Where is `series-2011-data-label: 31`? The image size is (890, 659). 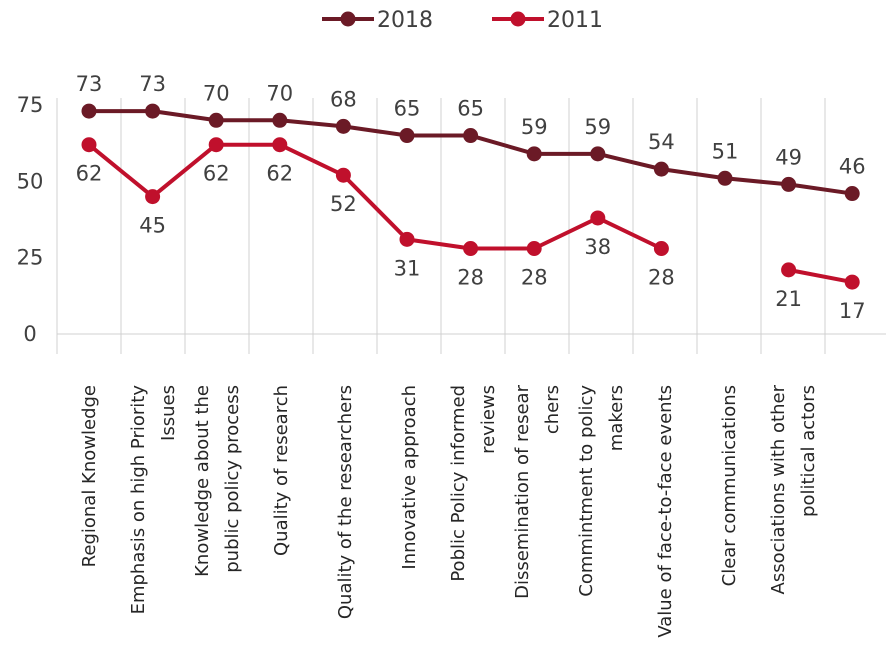
series-2011-data-label: 31 is located at coordinates (407, 268).